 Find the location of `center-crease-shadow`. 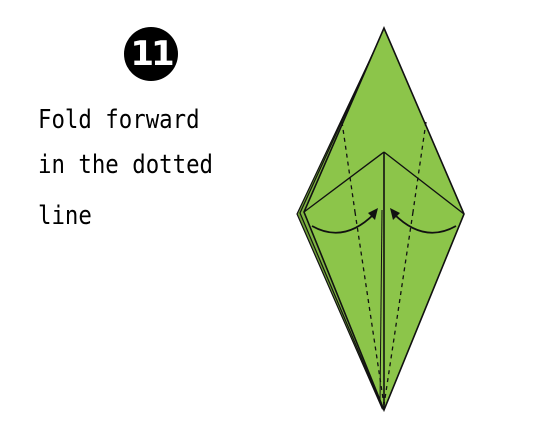

center-crease-shadow is located at coordinates (381, 307).